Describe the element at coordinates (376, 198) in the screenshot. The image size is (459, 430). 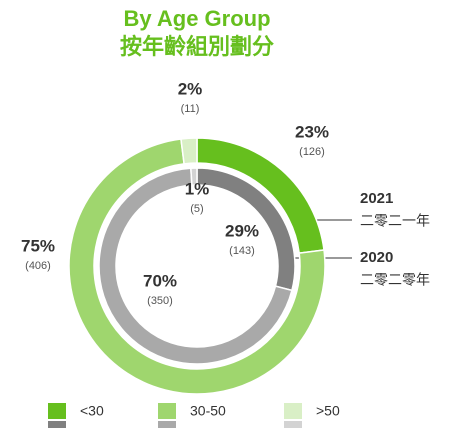
I see `series-name: 2021` at that location.